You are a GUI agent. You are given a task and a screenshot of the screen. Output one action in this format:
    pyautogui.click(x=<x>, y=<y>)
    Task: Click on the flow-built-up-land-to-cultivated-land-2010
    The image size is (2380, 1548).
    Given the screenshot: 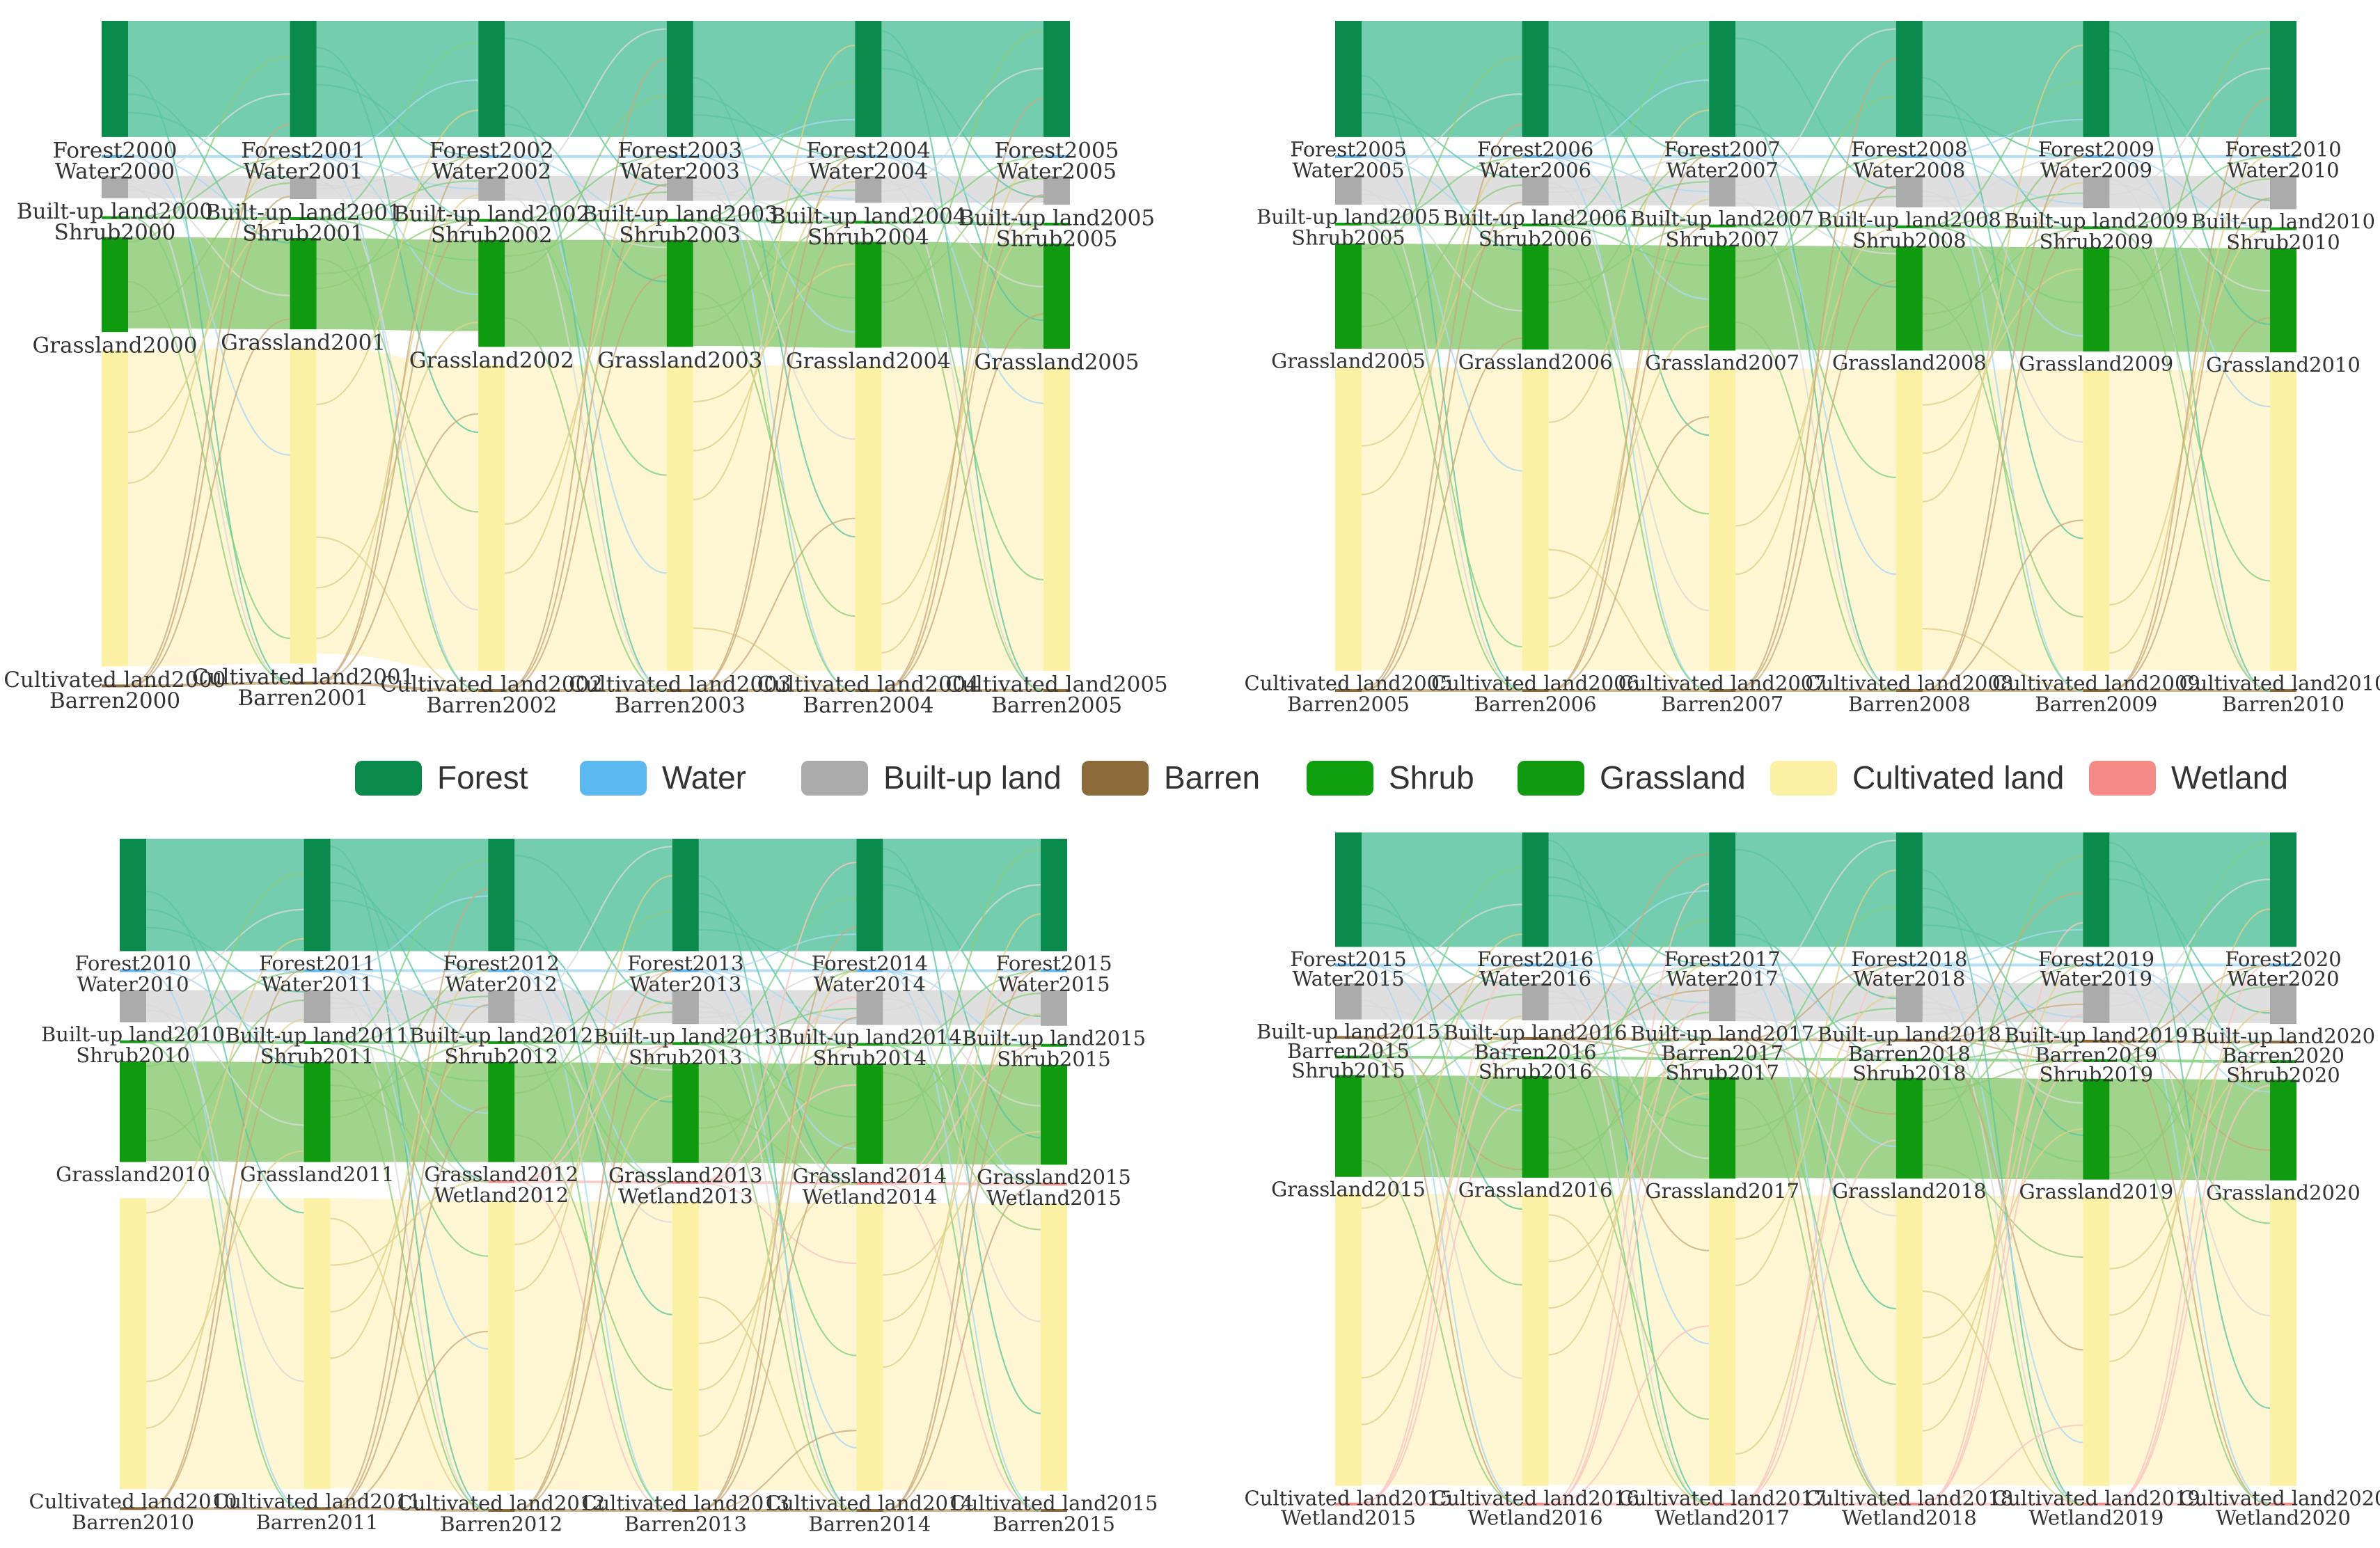 What is the action you would take?
    pyautogui.click(x=224, y=1193)
    